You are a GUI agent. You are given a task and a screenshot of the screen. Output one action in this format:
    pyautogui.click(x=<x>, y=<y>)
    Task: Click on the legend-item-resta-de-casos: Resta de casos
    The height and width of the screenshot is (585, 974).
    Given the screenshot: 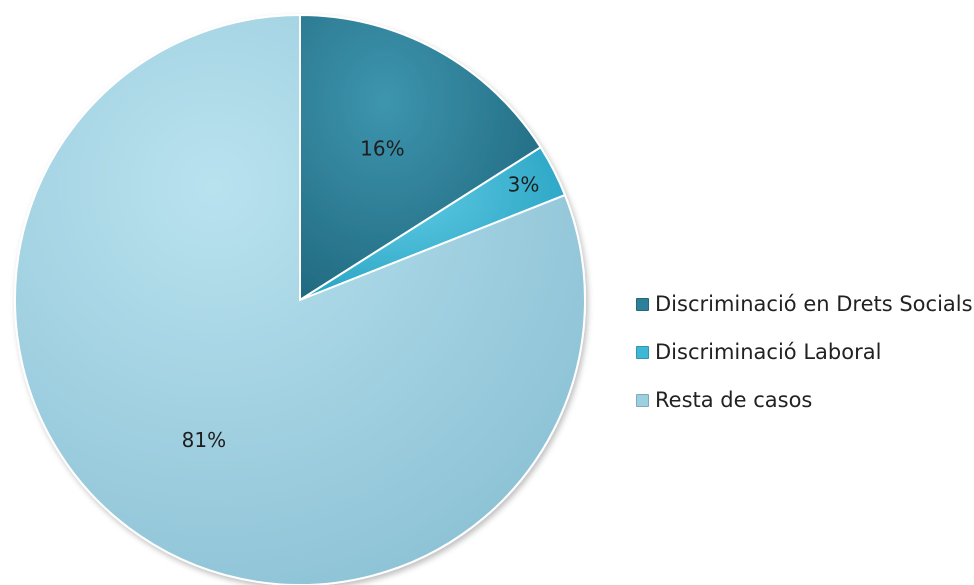 What is the action you would take?
    pyautogui.click(x=804, y=400)
    